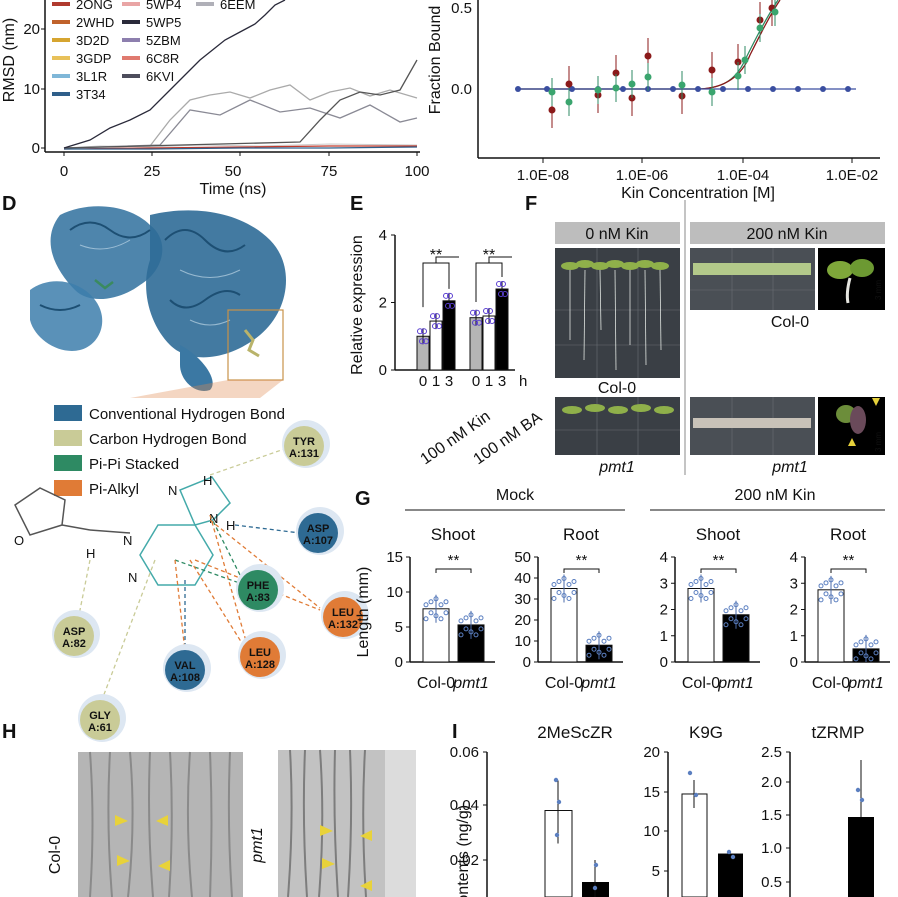 Image resolution: width=898 pixels, height=897 pixels. Describe the element at coordinates (698, 175) in the screenshot. I see `panel-c-xticks: 1.0E-08 1.0E-06 1.0E-04 1.0E-02` at that location.